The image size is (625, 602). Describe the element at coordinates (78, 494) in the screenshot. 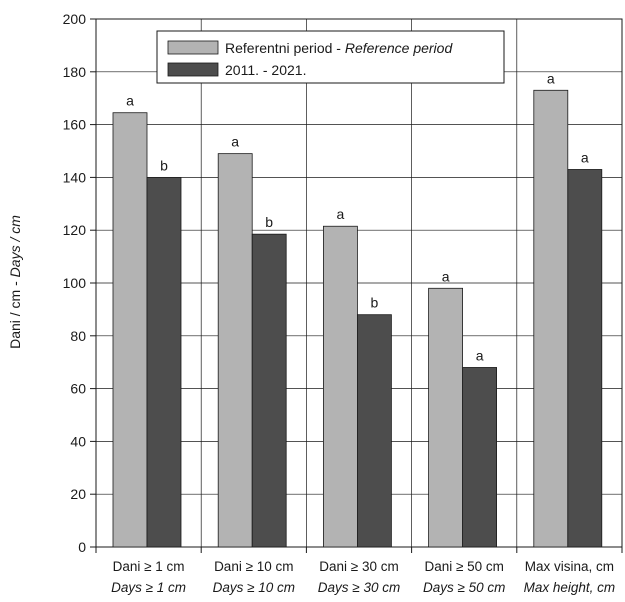

I see `y-tick-label: 20` at that location.